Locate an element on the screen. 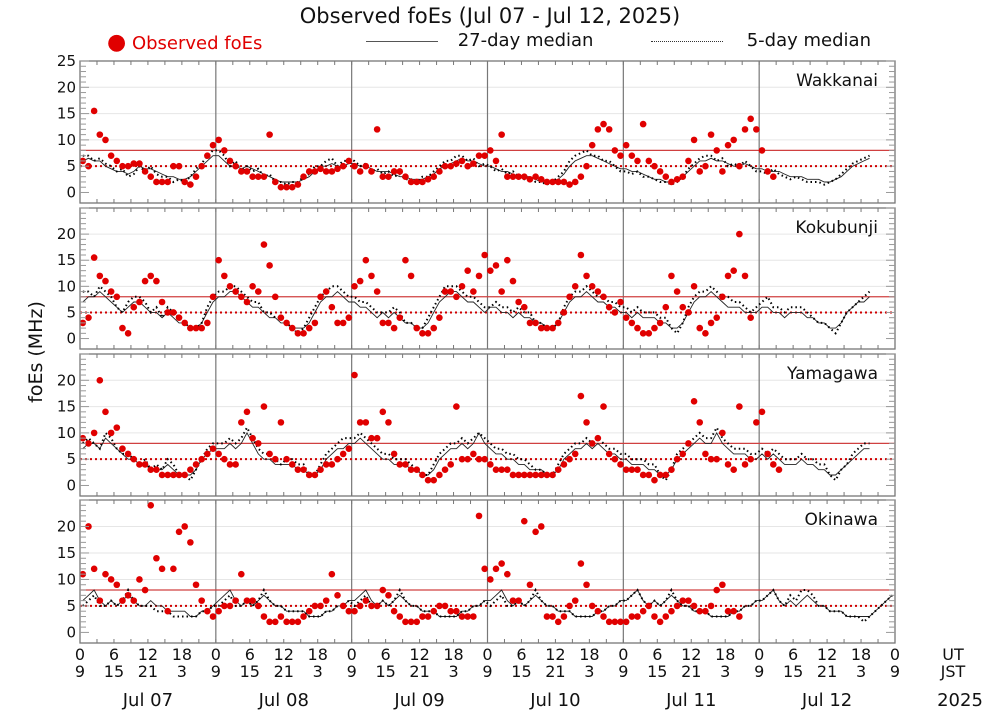  x-tick-label-jst: 9 is located at coordinates (759, 671).